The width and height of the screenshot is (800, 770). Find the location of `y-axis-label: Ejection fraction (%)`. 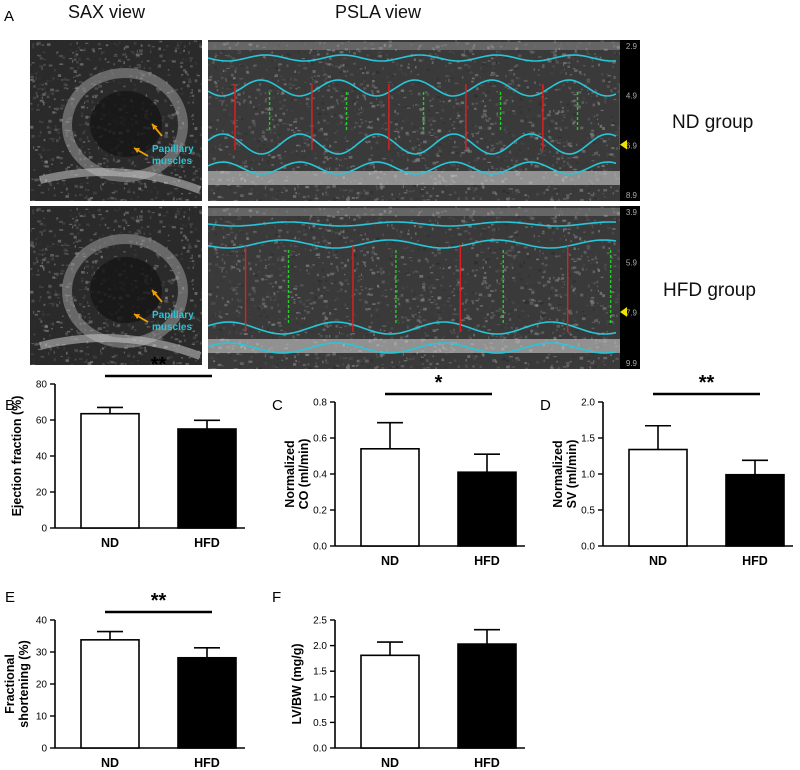

y-axis-label: Ejection fraction (%) is located at coordinates (17, 456).